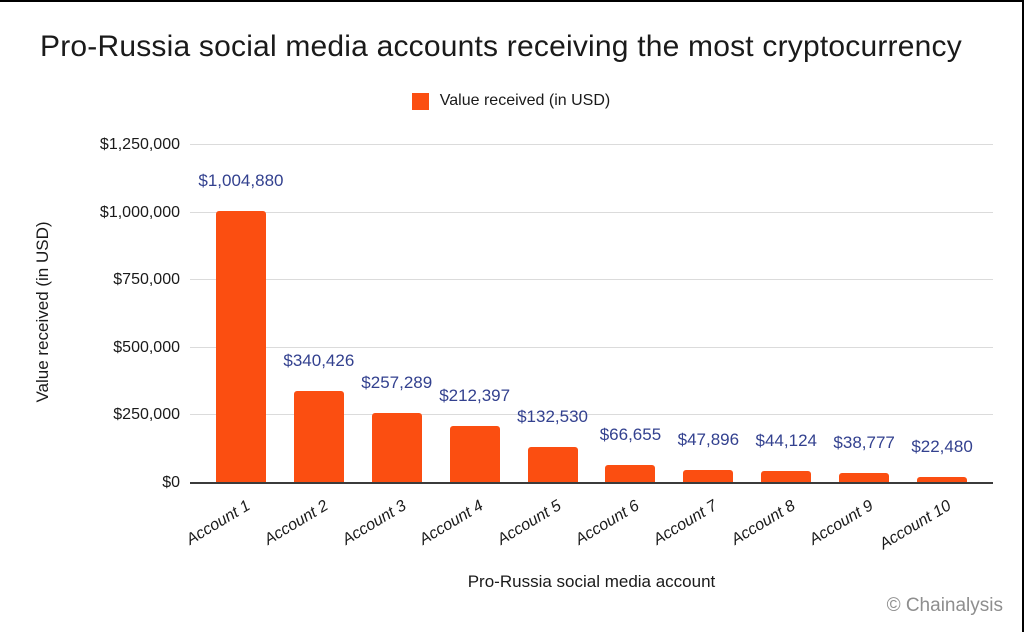 The height and width of the screenshot is (632, 1024). What do you see at coordinates (452, 523) in the screenshot?
I see `x-tick-label: Account 4` at bounding box center [452, 523].